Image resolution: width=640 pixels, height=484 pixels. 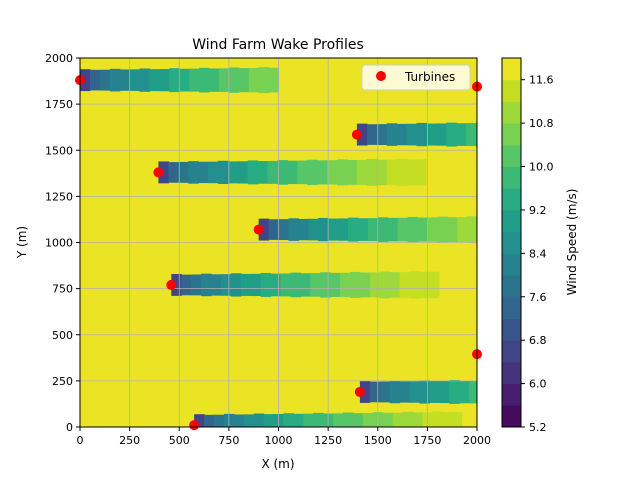 What do you see at coordinates (62, 335) in the screenshot?
I see `y-tick-label: 500` at bounding box center [62, 335].